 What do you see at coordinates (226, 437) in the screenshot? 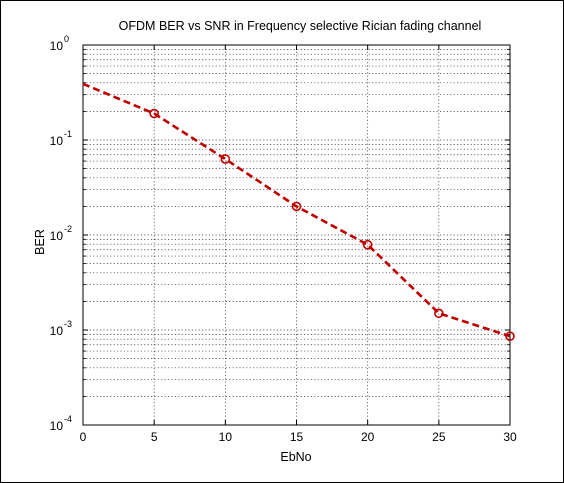
I see `x-tick-label: 10` at bounding box center [226, 437].